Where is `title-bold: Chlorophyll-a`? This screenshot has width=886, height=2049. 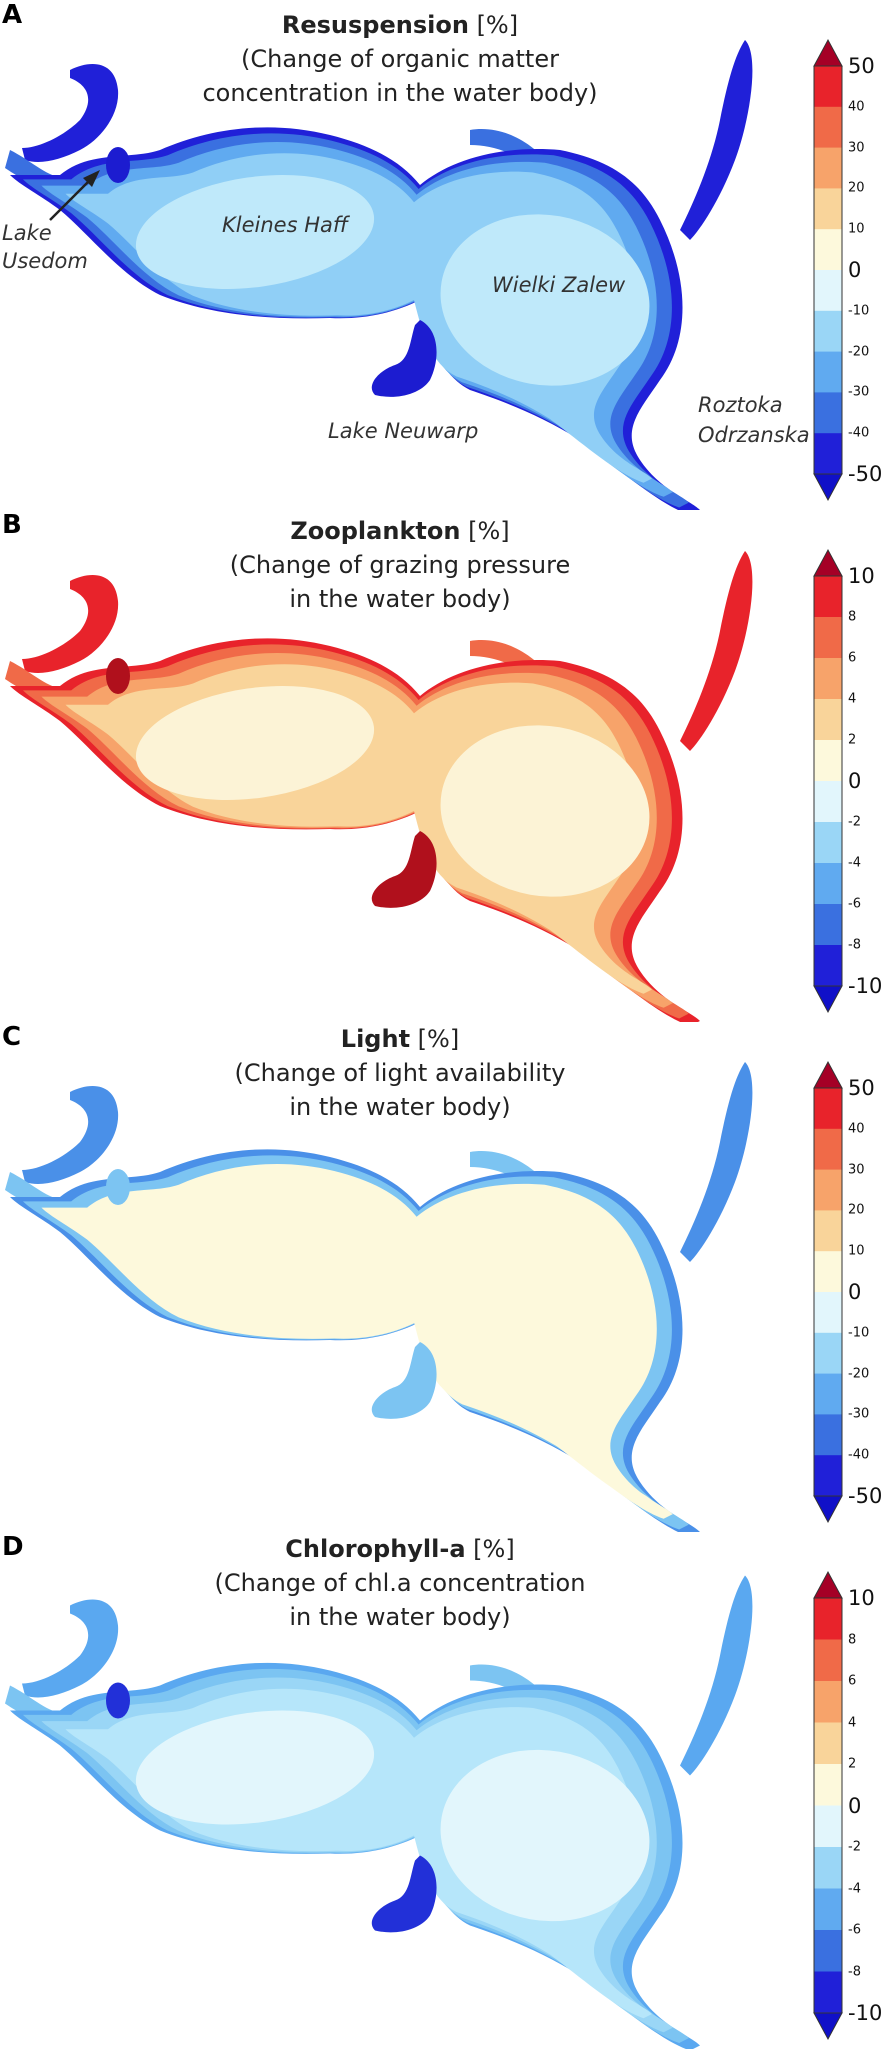 title-bold: Chlorophyll-a is located at coordinates (375, 1549).